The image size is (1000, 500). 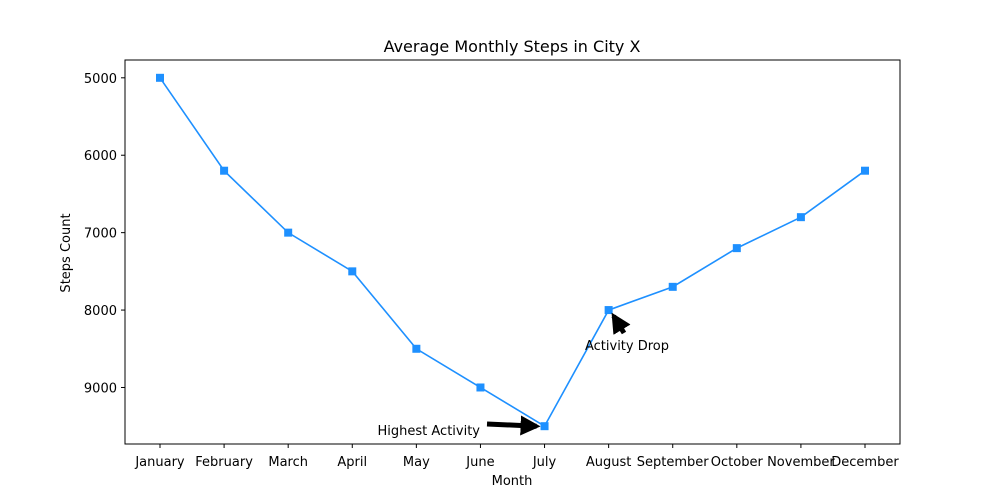 What do you see at coordinates (66, 252) in the screenshot?
I see `y-axis-label: Steps Count` at bounding box center [66, 252].